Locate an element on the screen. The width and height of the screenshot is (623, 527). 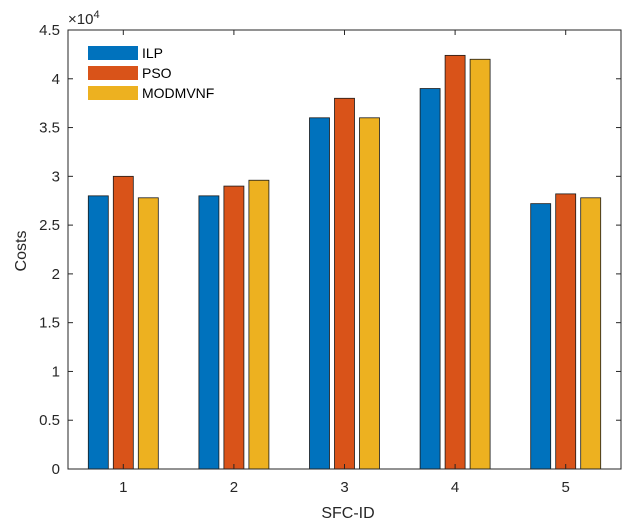
y-tick-label: 3 is located at coordinates (56, 176).